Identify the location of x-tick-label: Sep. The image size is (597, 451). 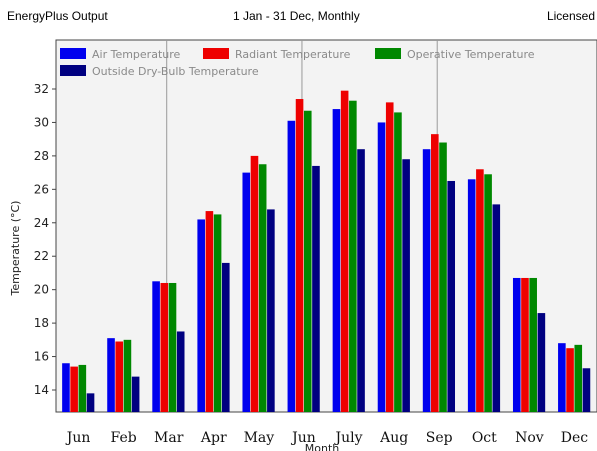
(439, 438).